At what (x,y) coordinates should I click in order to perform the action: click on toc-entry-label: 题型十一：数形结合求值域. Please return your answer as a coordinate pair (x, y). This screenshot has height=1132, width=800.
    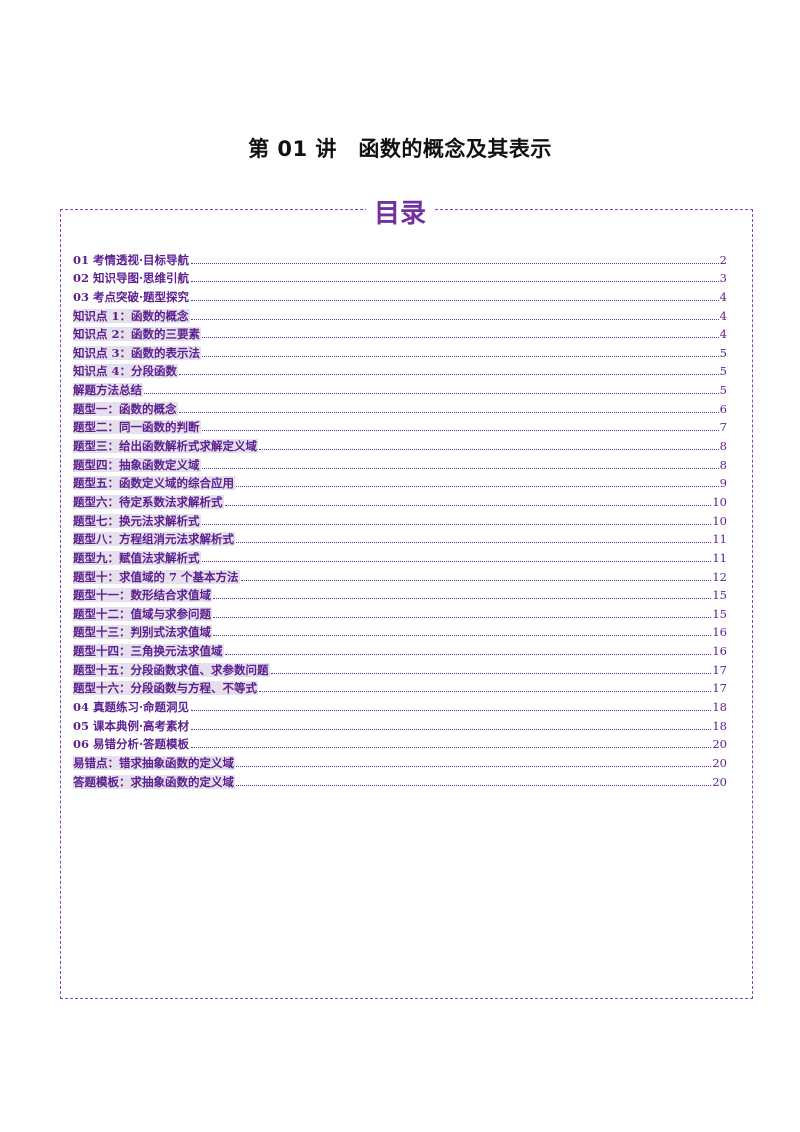
    Looking at the image, I should click on (142, 595).